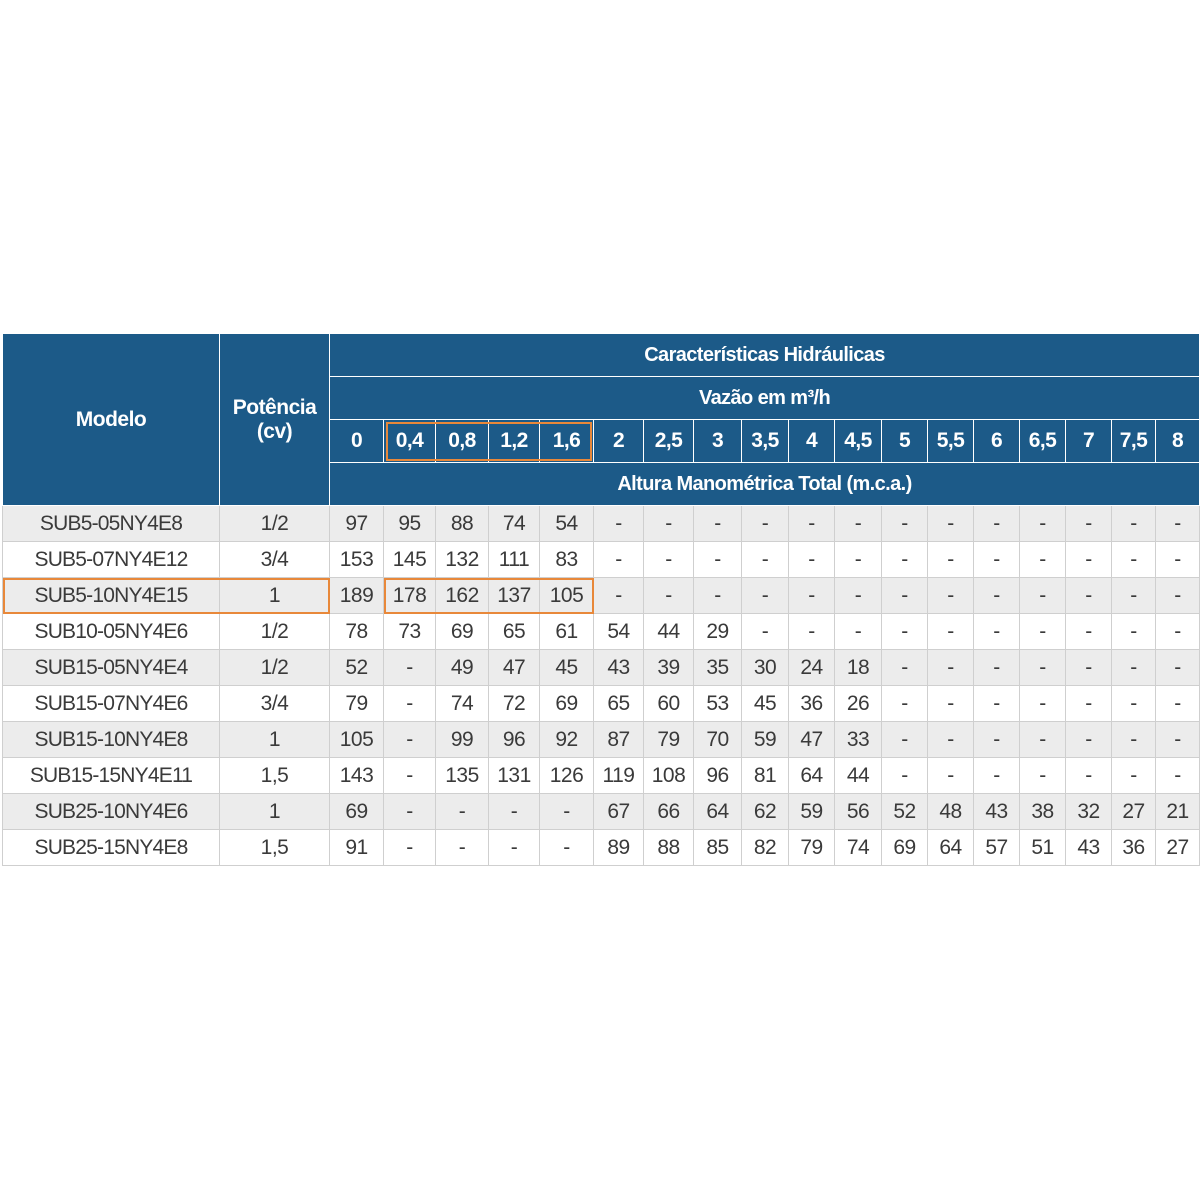  I want to click on column-header-power: Potência (cv), so click(274, 419).